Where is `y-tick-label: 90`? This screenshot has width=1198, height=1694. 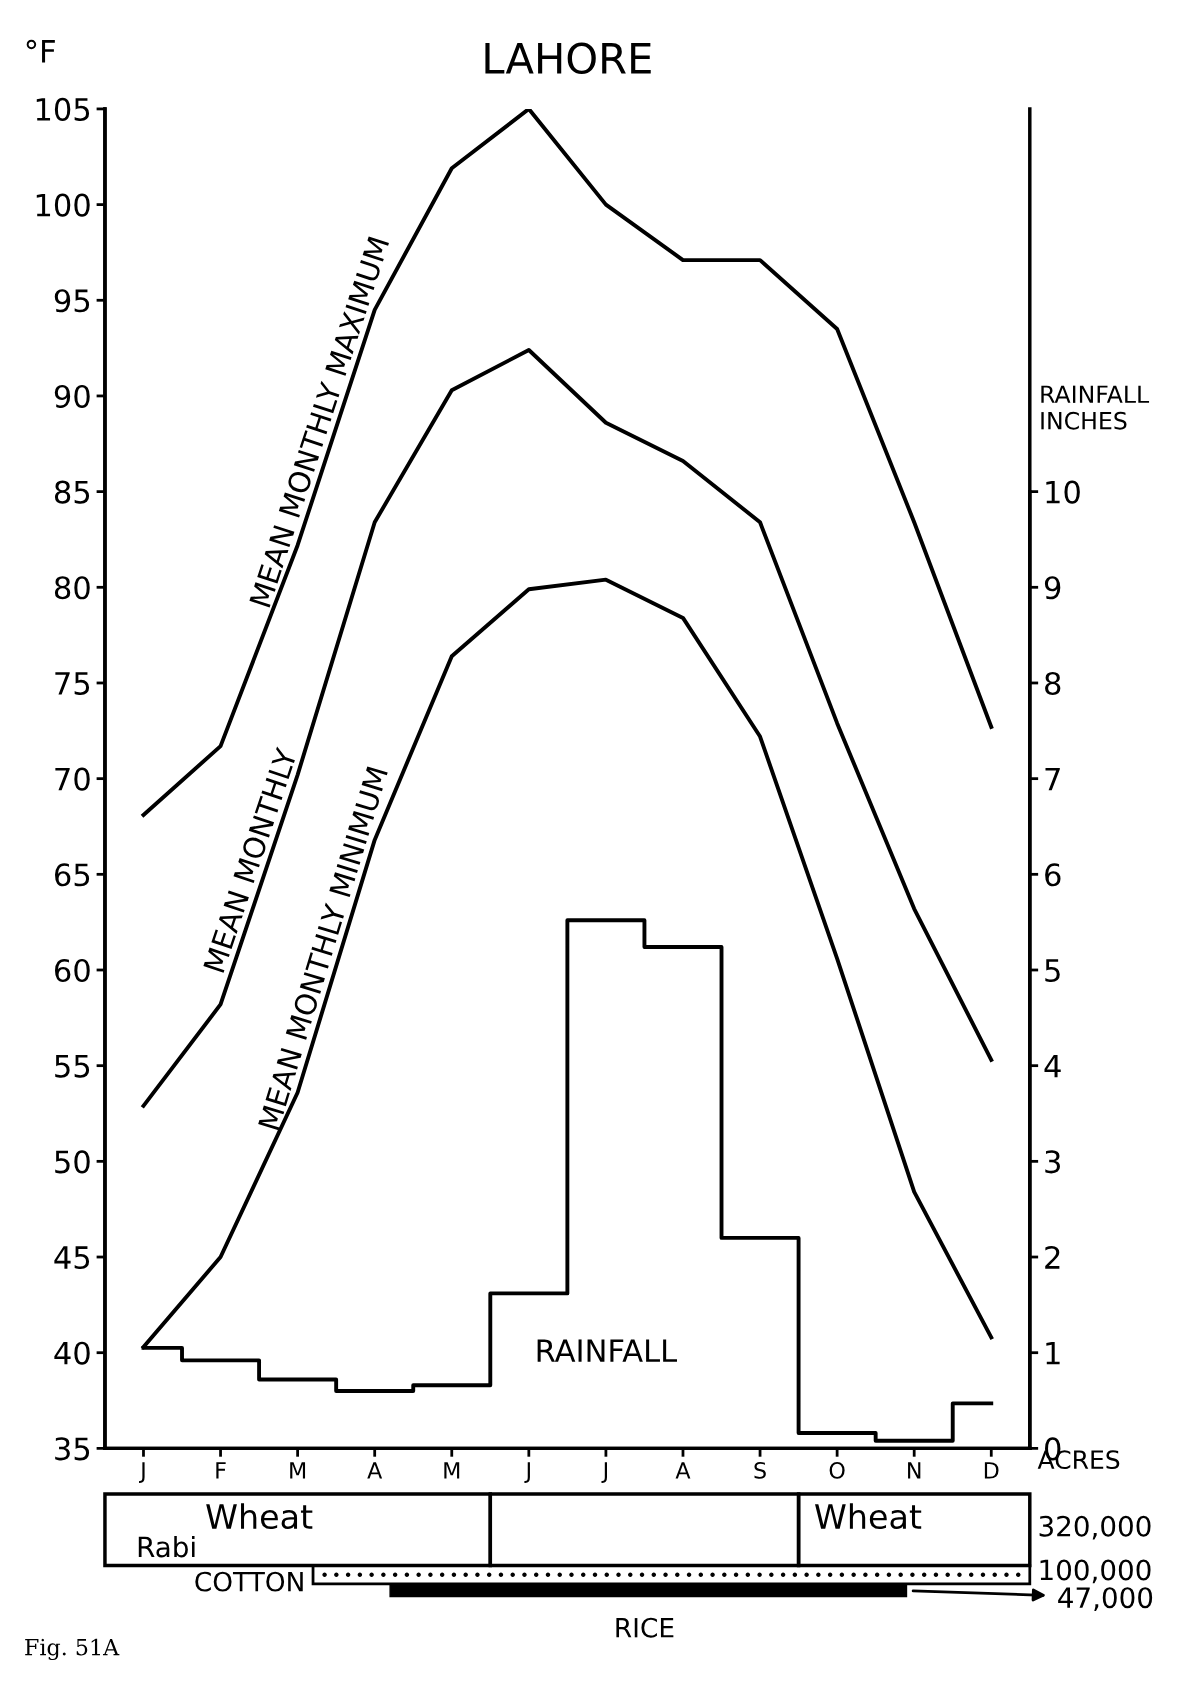
y-tick-label: 90 is located at coordinates (72, 396).